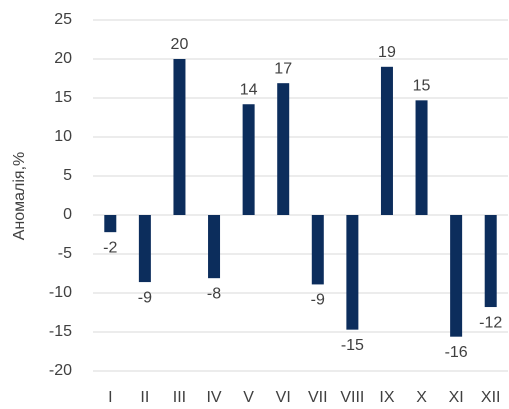 This screenshot has width=509, height=409. I want to click on y-tick-label: 15, so click(63, 97).